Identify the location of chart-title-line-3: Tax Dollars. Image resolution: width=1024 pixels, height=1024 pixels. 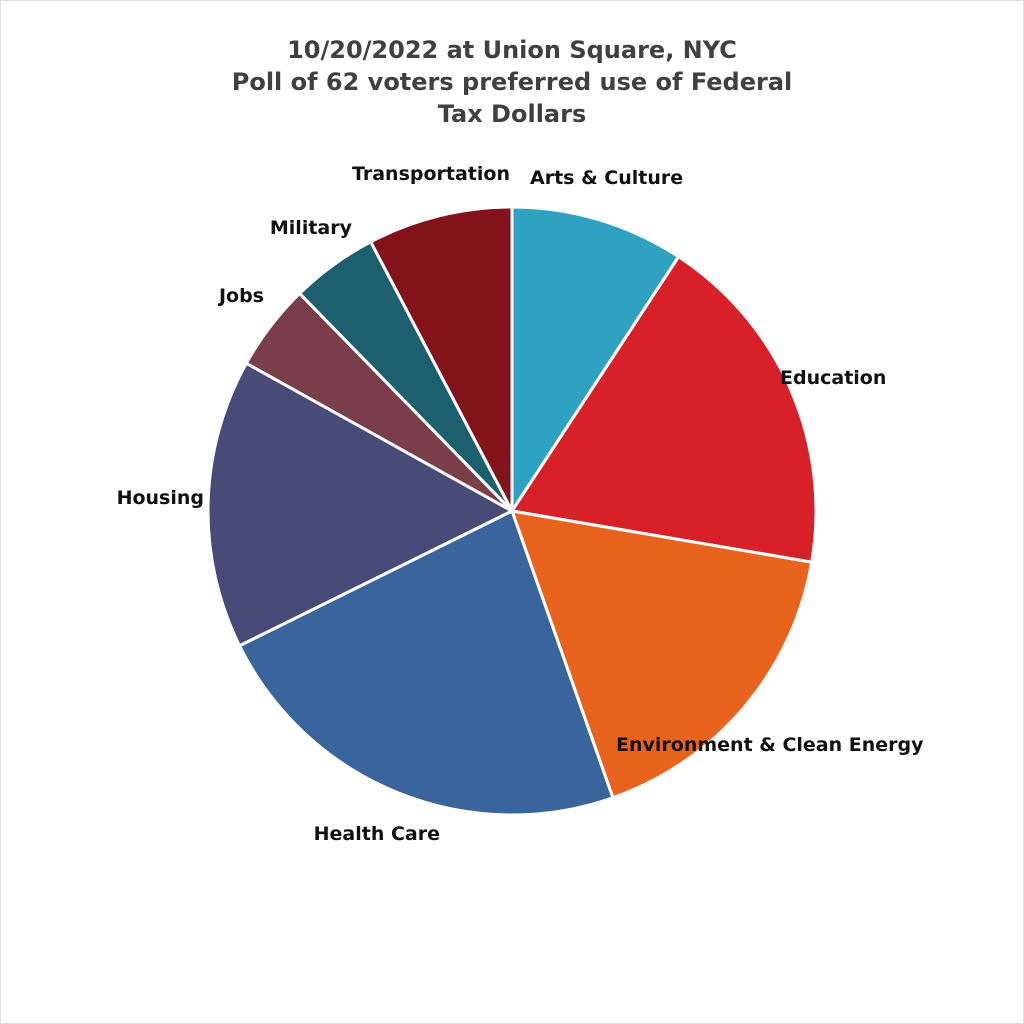
(512, 114).